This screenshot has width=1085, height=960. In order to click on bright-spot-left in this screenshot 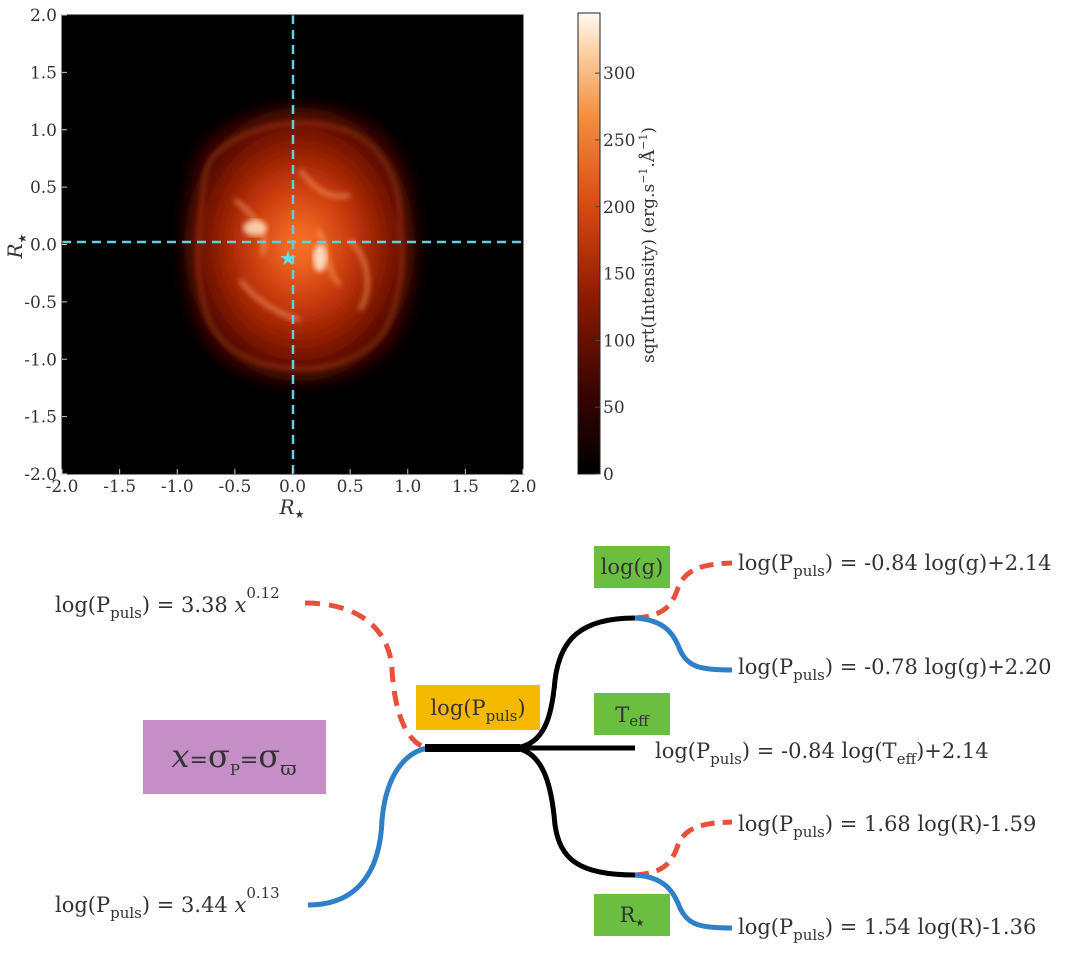, I will do `click(255, 228)`.